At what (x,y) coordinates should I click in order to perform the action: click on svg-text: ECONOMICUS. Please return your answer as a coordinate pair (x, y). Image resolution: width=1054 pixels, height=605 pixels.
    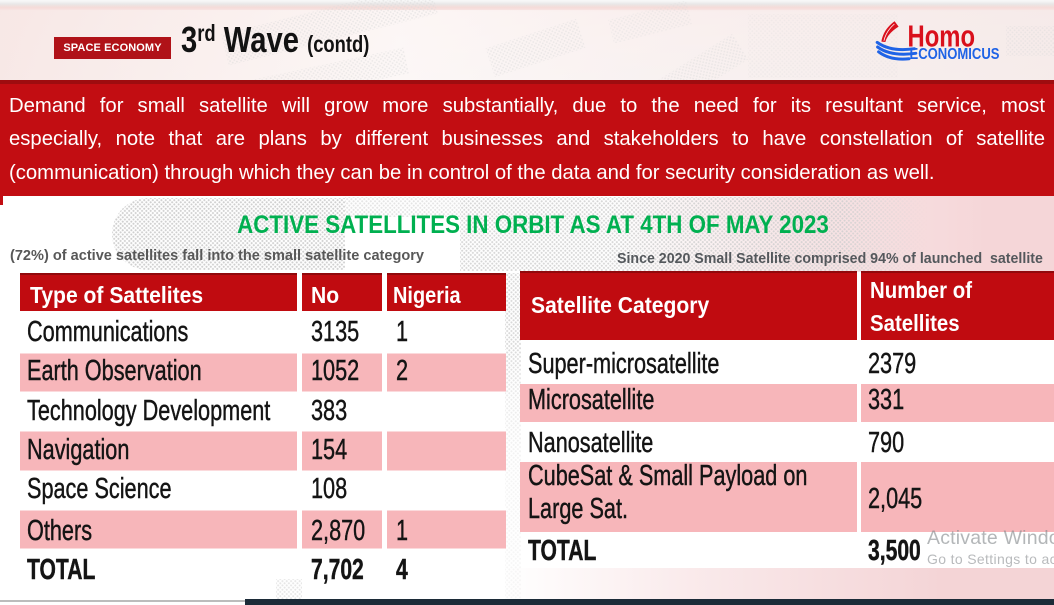
    Looking at the image, I should click on (955, 54).